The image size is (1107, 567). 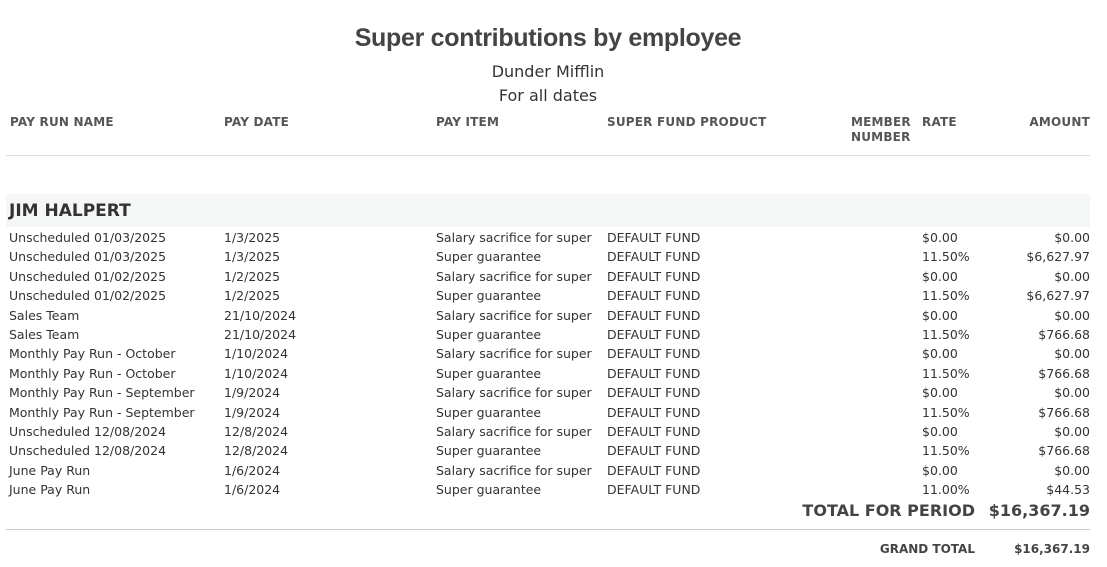 What do you see at coordinates (881, 122) in the screenshot?
I see `column-header-member-number-line1: MEMBER` at bounding box center [881, 122].